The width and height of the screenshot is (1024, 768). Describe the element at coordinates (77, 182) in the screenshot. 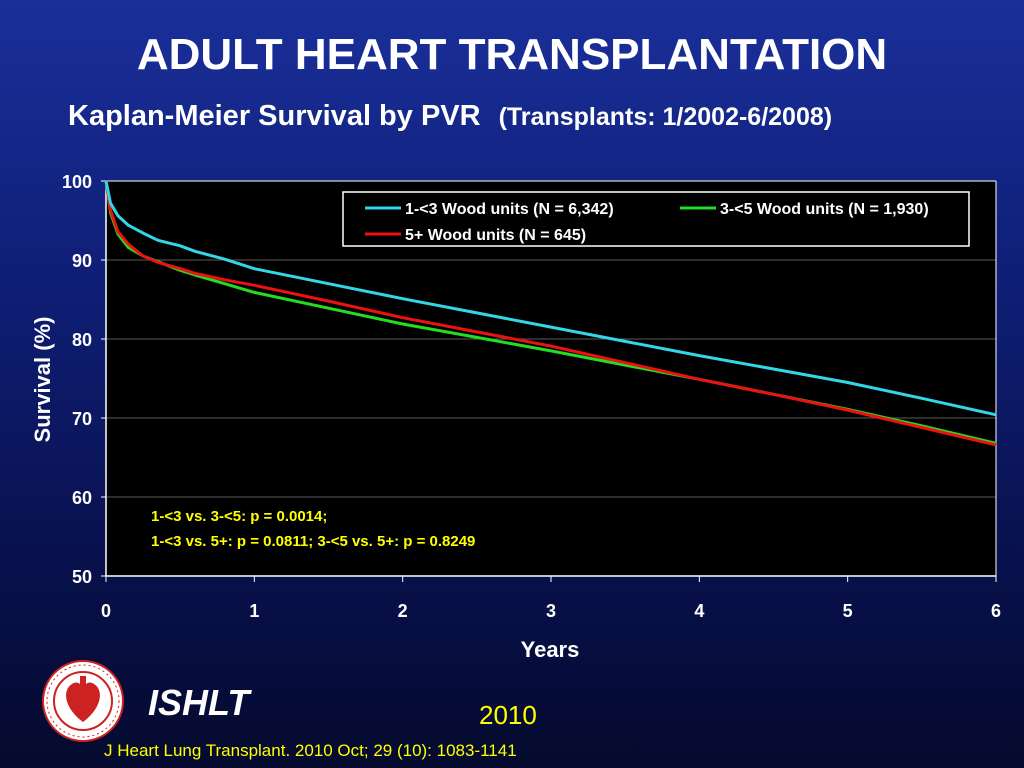

I see `y-tick-label: 100` at that location.